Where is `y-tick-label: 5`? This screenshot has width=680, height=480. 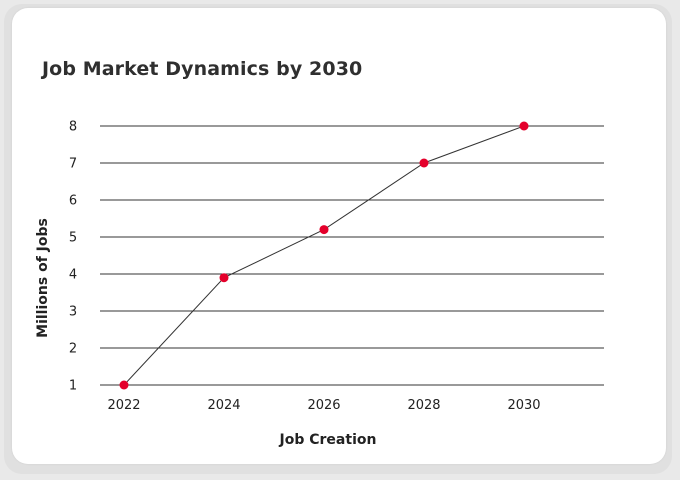
y-tick-label: 5 is located at coordinates (73, 238).